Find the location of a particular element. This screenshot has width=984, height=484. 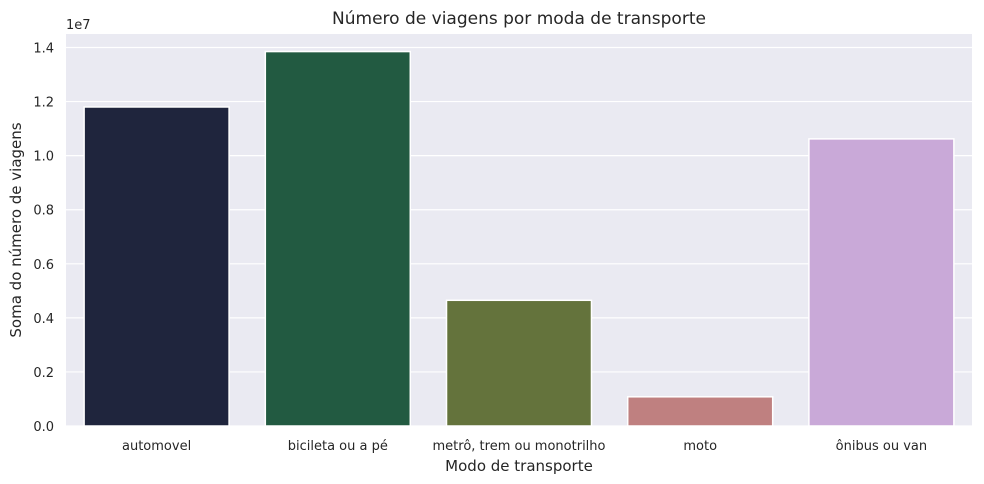

chart-title: Número de viagens por moda de transporte is located at coordinates (519, 19).